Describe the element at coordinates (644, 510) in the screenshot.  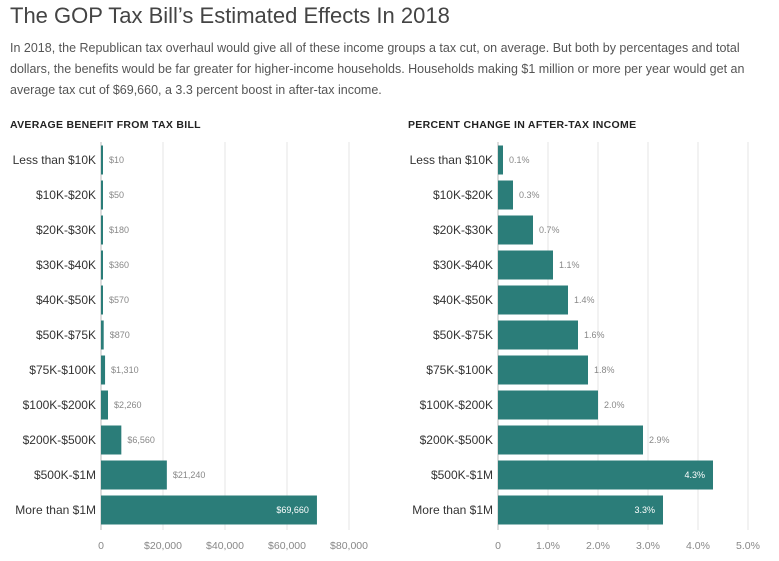
I see `pct-change-data-label: 3.3%` at that location.